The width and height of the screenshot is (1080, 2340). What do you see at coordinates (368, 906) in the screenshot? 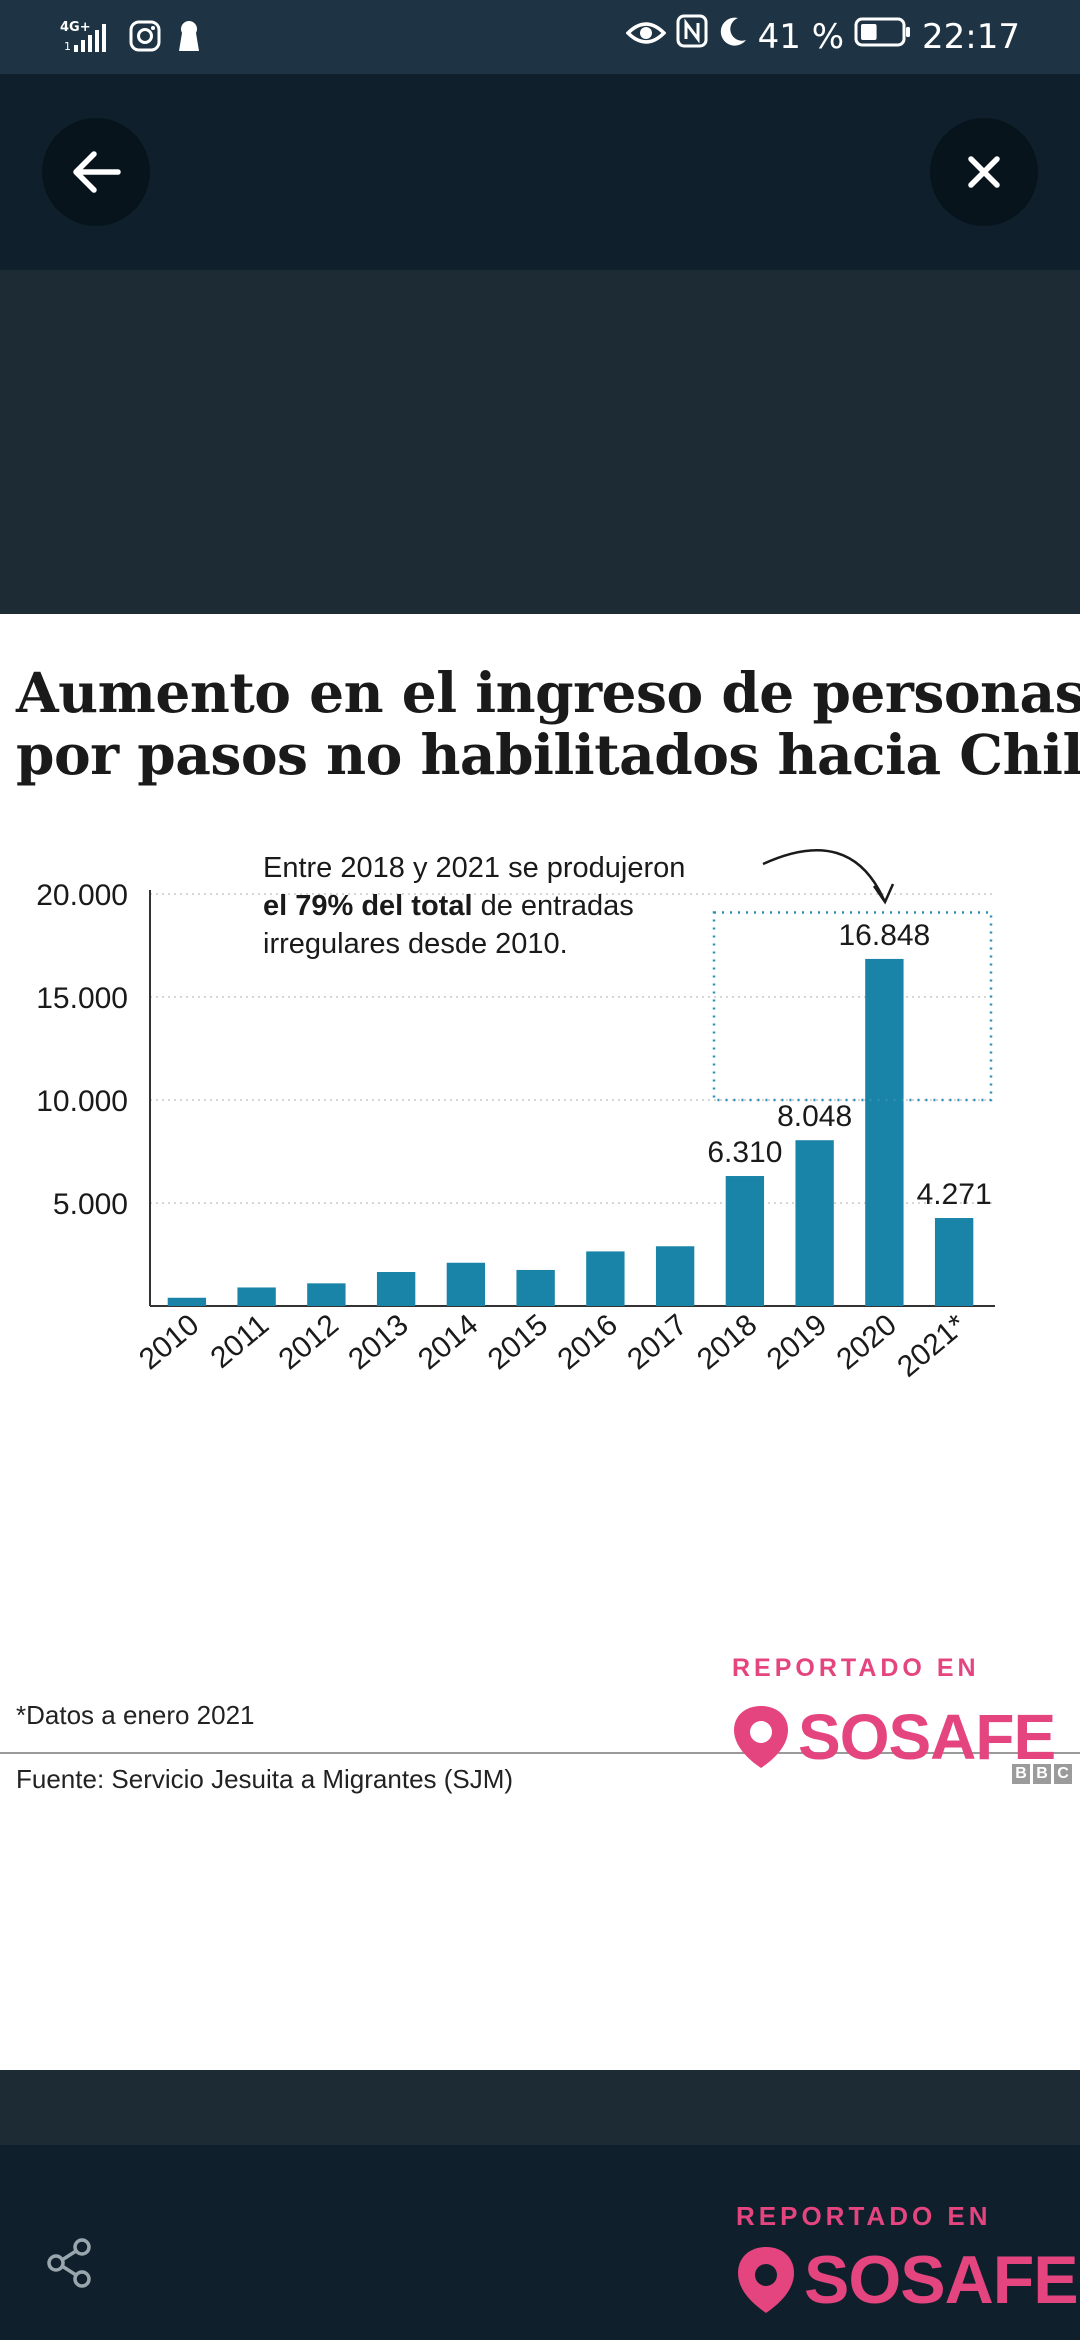
I see `annotation-emphasis: el 79% del total` at bounding box center [368, 906].